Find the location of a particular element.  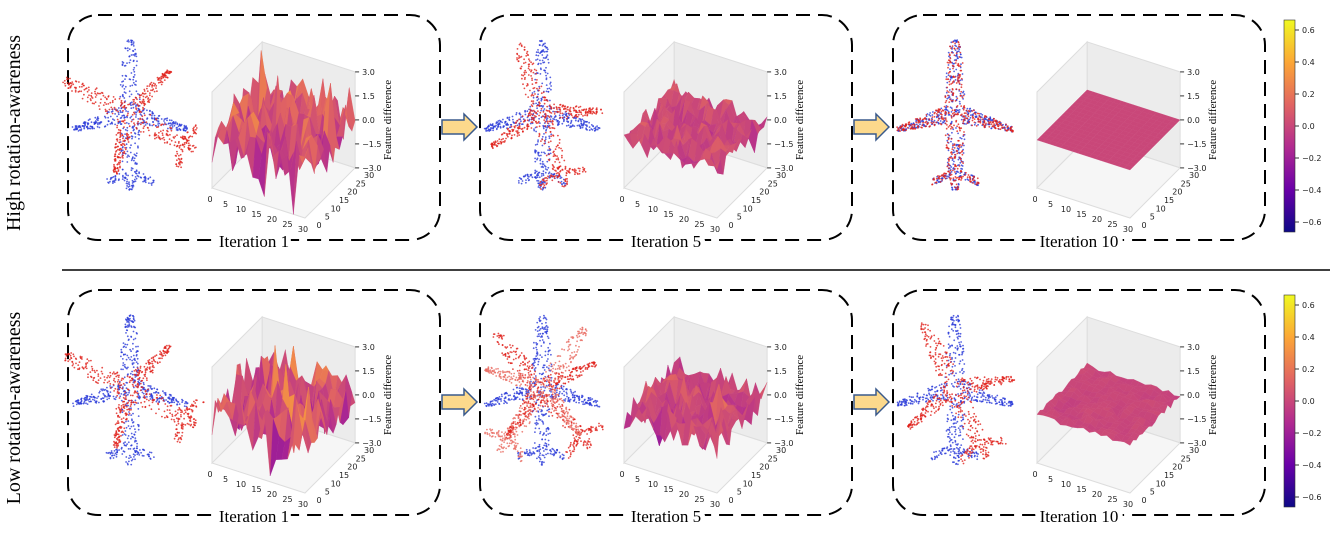

x-tick-label: 0 is located at coordinates (209, 199).